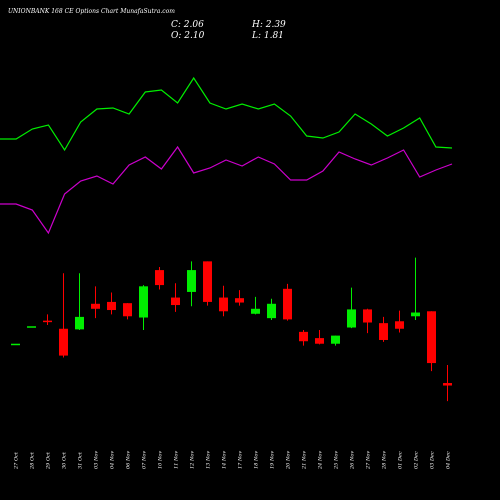  What do you see at coordinates (257, 460) in the screenshot?
I see `x-tick-label: 18 Nov` at bounding box center [257, 460].